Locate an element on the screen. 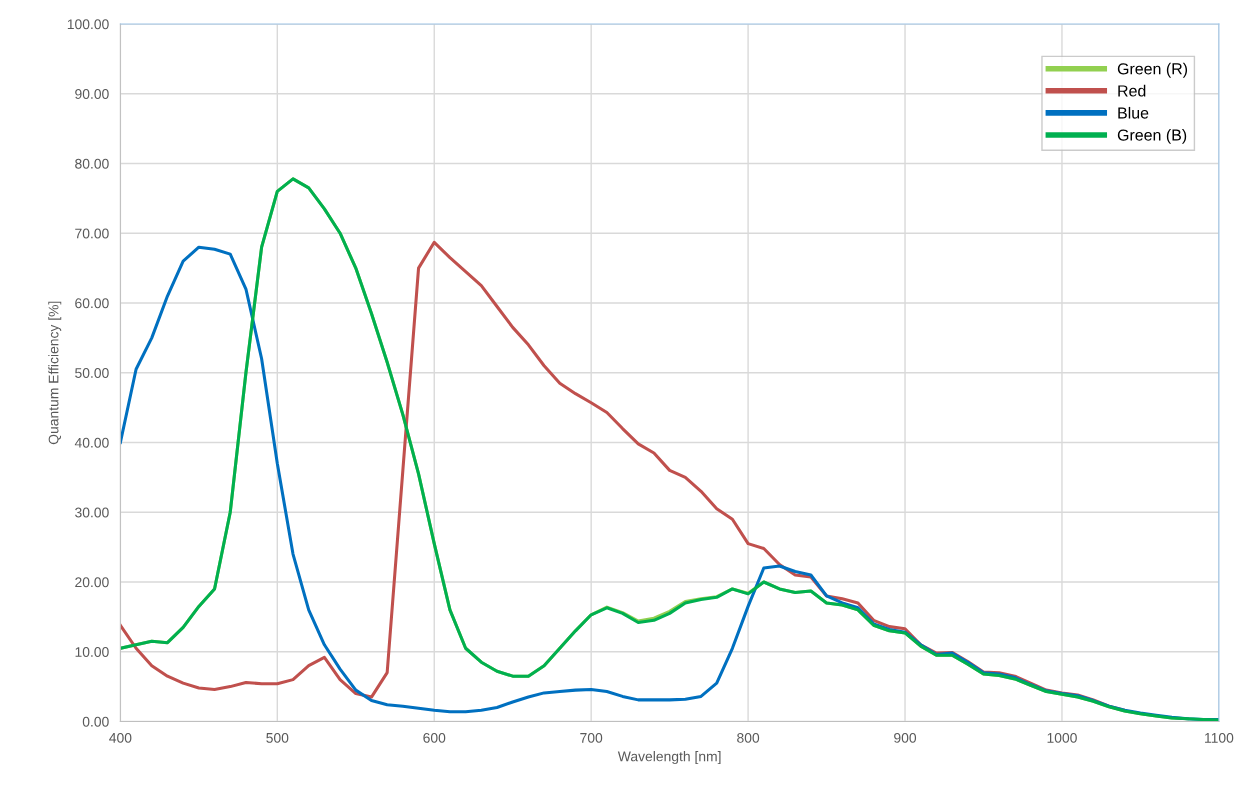  x-tick-label: 800 is located at coordinates (748, 737).